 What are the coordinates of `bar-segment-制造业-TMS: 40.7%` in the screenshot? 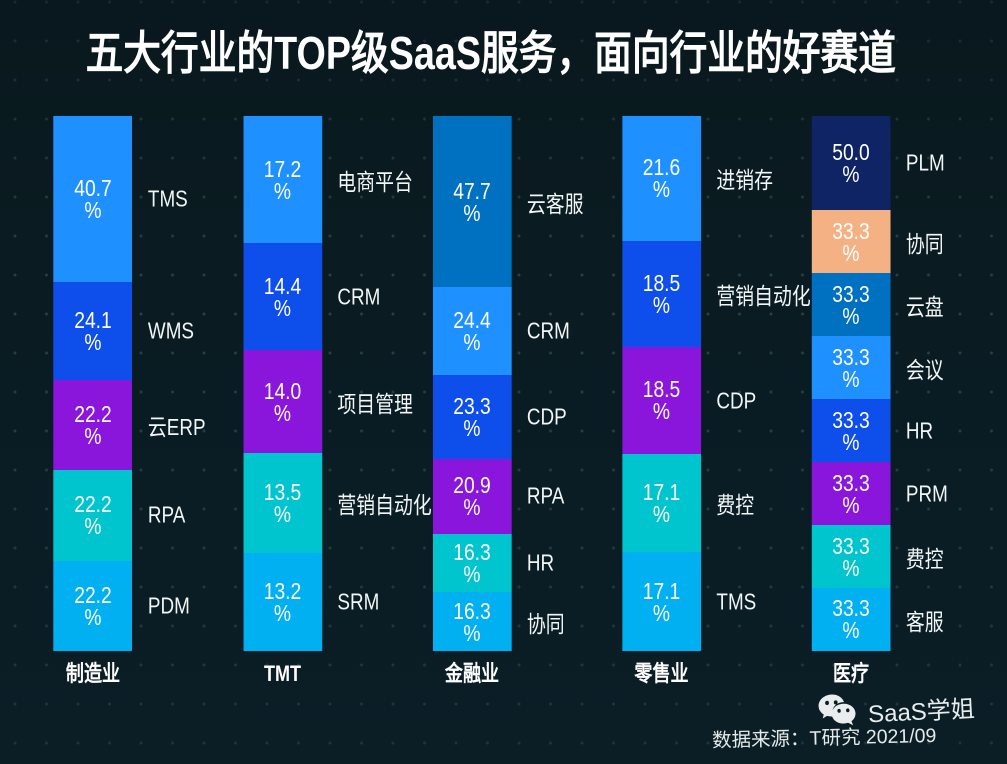 It's located at (93, 199).